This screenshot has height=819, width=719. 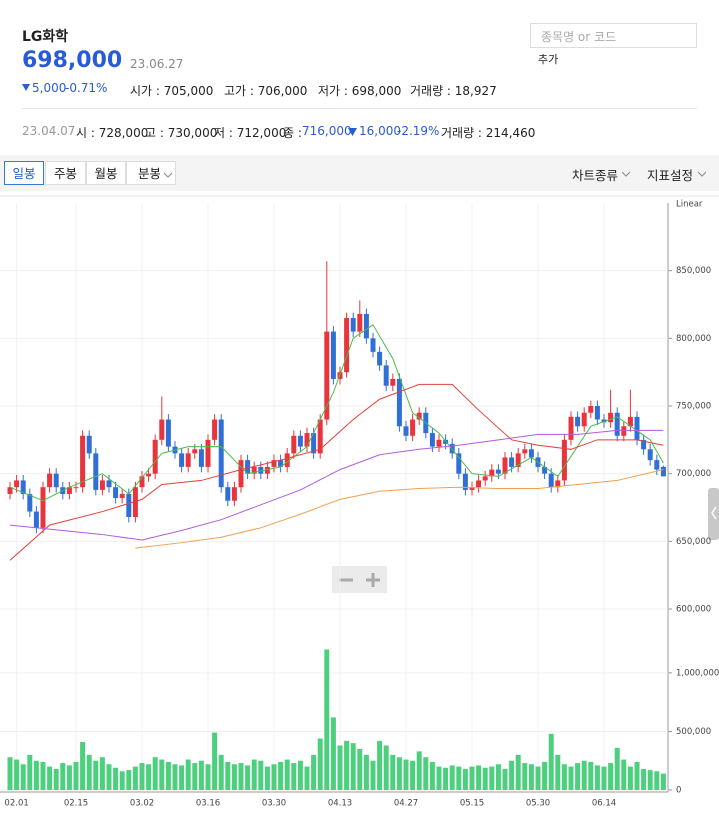 What do you see at coordinates (86, 88) in the screenshot?
I see `change-pct: -0.71%` at bounding box center [86, 88].